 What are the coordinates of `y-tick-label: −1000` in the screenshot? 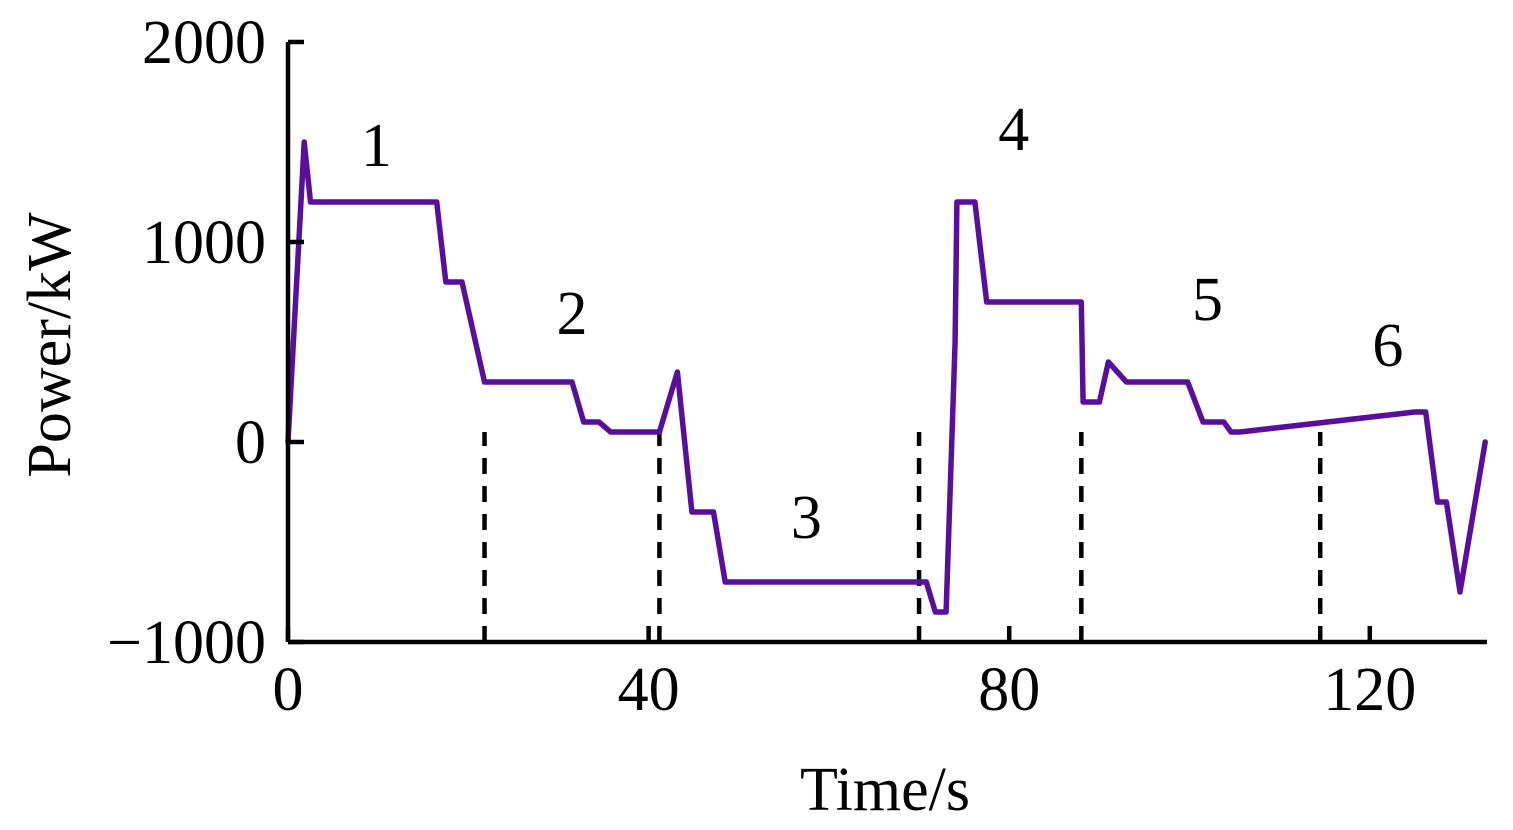 It's located at (186, 643).